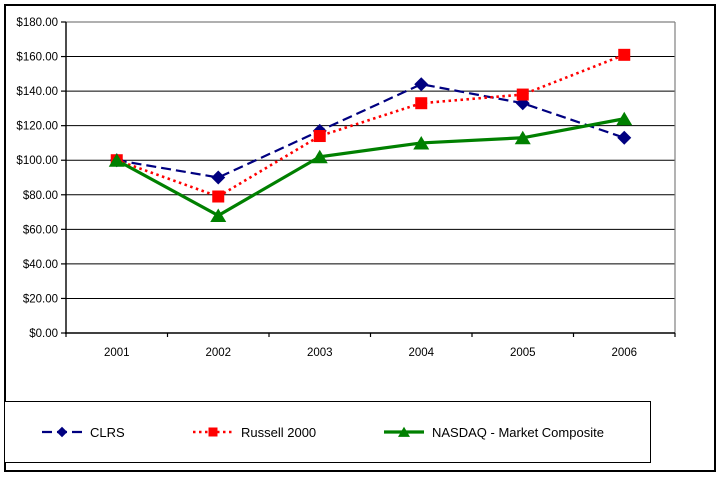 The height and width of the screenshot is (479, 721). What do you see at coordinates (37, 23) in the screenshot?
I see `y-axis-label: $180.00` at bounding box center [37, 23].